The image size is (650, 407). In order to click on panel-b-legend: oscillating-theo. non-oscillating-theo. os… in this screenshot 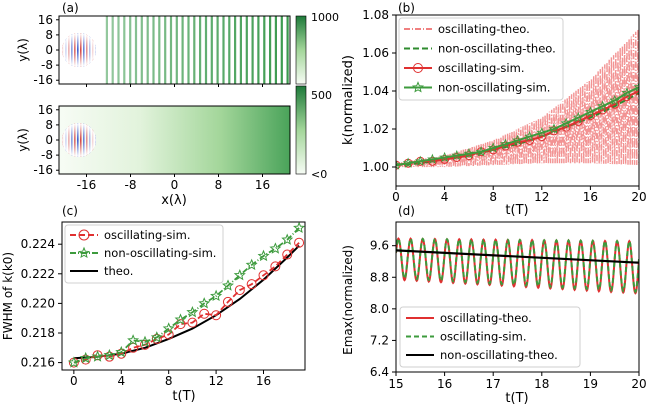, I will do `click(481, 59)`.